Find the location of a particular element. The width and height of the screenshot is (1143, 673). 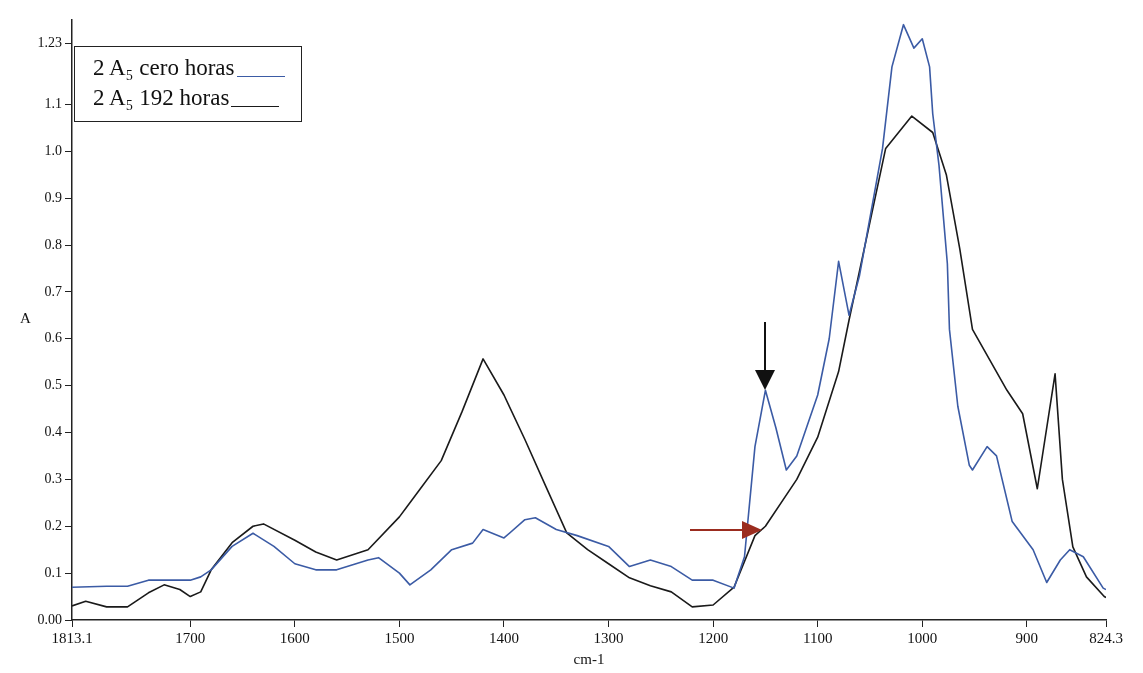

x-tick-label: 1500 is located at coordinates (399, 637).